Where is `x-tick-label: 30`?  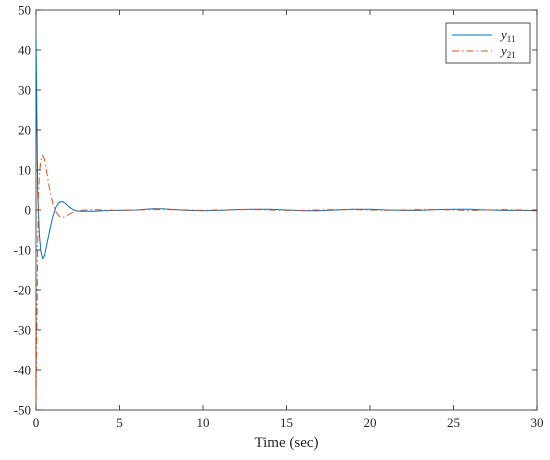 x-tick-label: 30 is located at coordinates (537, 422).